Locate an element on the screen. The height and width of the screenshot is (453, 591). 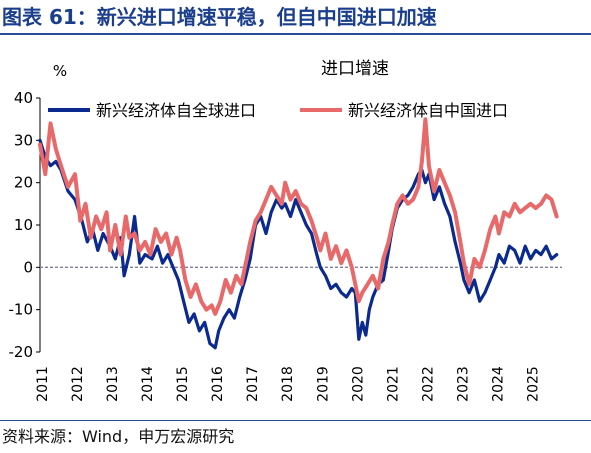
chart-title: 进口增速 is located at coordinates (355, 69).